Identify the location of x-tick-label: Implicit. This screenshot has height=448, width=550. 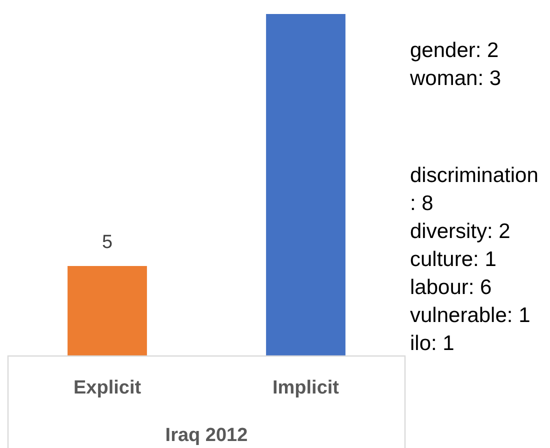
(306, 387).